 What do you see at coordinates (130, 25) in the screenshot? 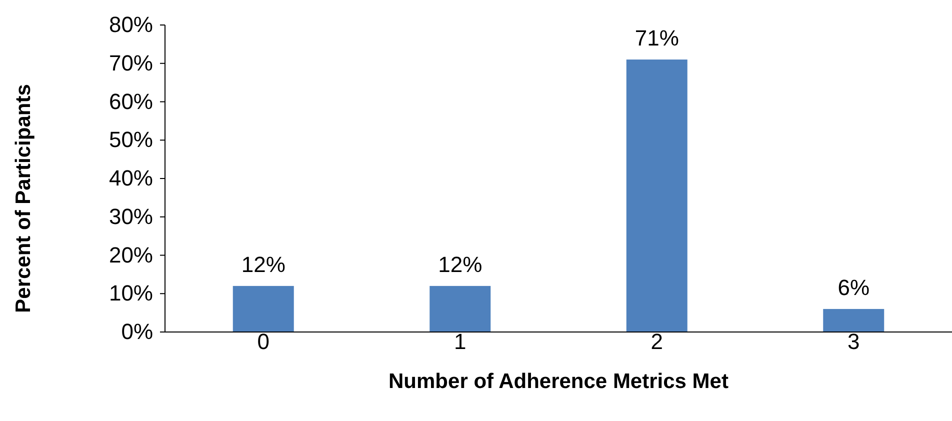
I see `y-tick-label: 80%` at bounding box center [130, 25].